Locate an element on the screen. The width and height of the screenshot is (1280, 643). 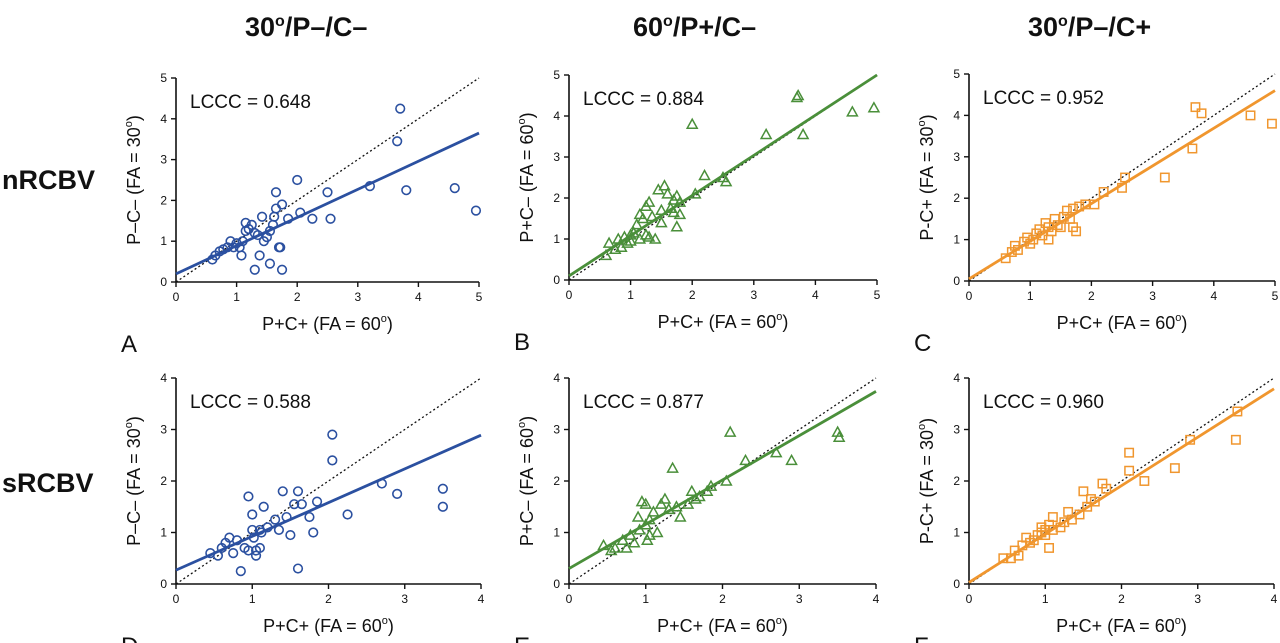
column-title-1: 30o/P–/C– is located at coordinates (306, 27).